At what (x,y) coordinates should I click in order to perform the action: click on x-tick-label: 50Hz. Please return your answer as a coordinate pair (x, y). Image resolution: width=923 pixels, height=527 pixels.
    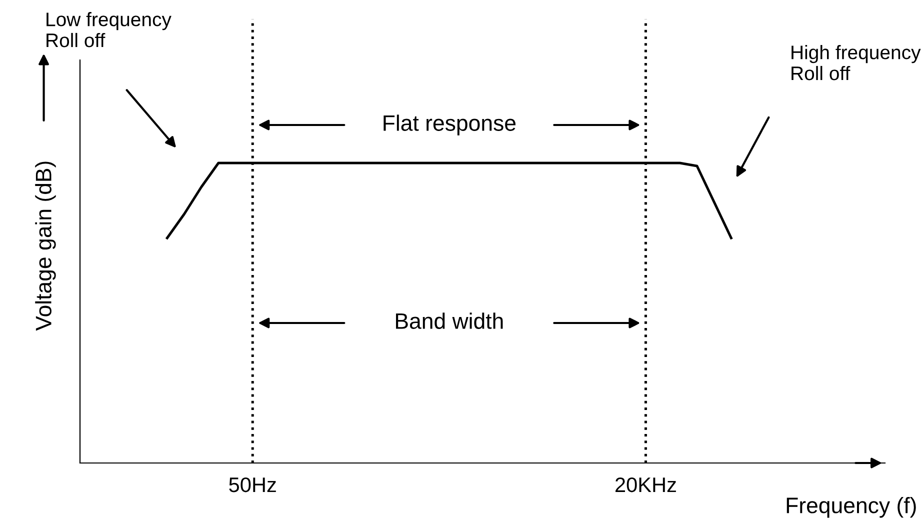
    Looking at the image, I should click on (252, 484).